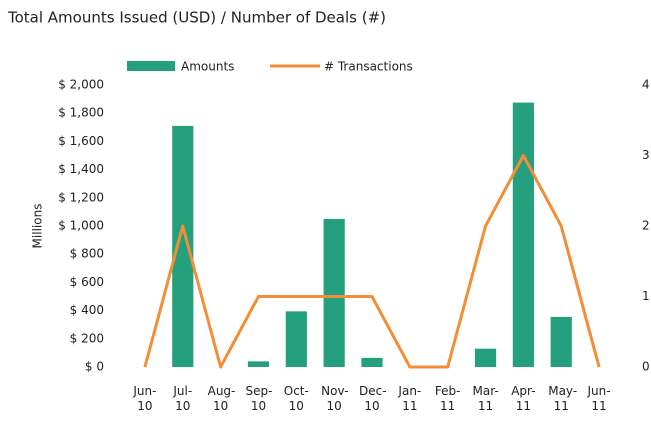 This screenshot has width=651, height=430. What do you see at coordinates (646, 226) in the screenshot?
I see `y2-tick-label: 2` at bounding box center [646, 226].